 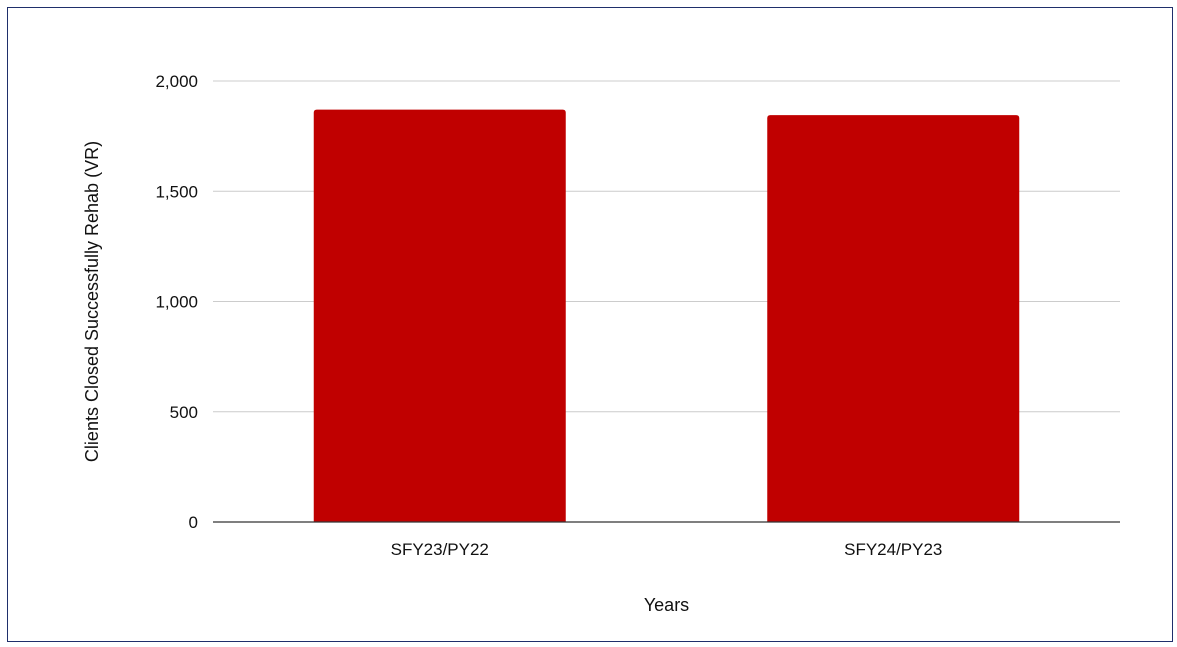 I want to click on y-axis-title: Clients Closed Successfully Rehab (VR), so click(x=92, y=301).